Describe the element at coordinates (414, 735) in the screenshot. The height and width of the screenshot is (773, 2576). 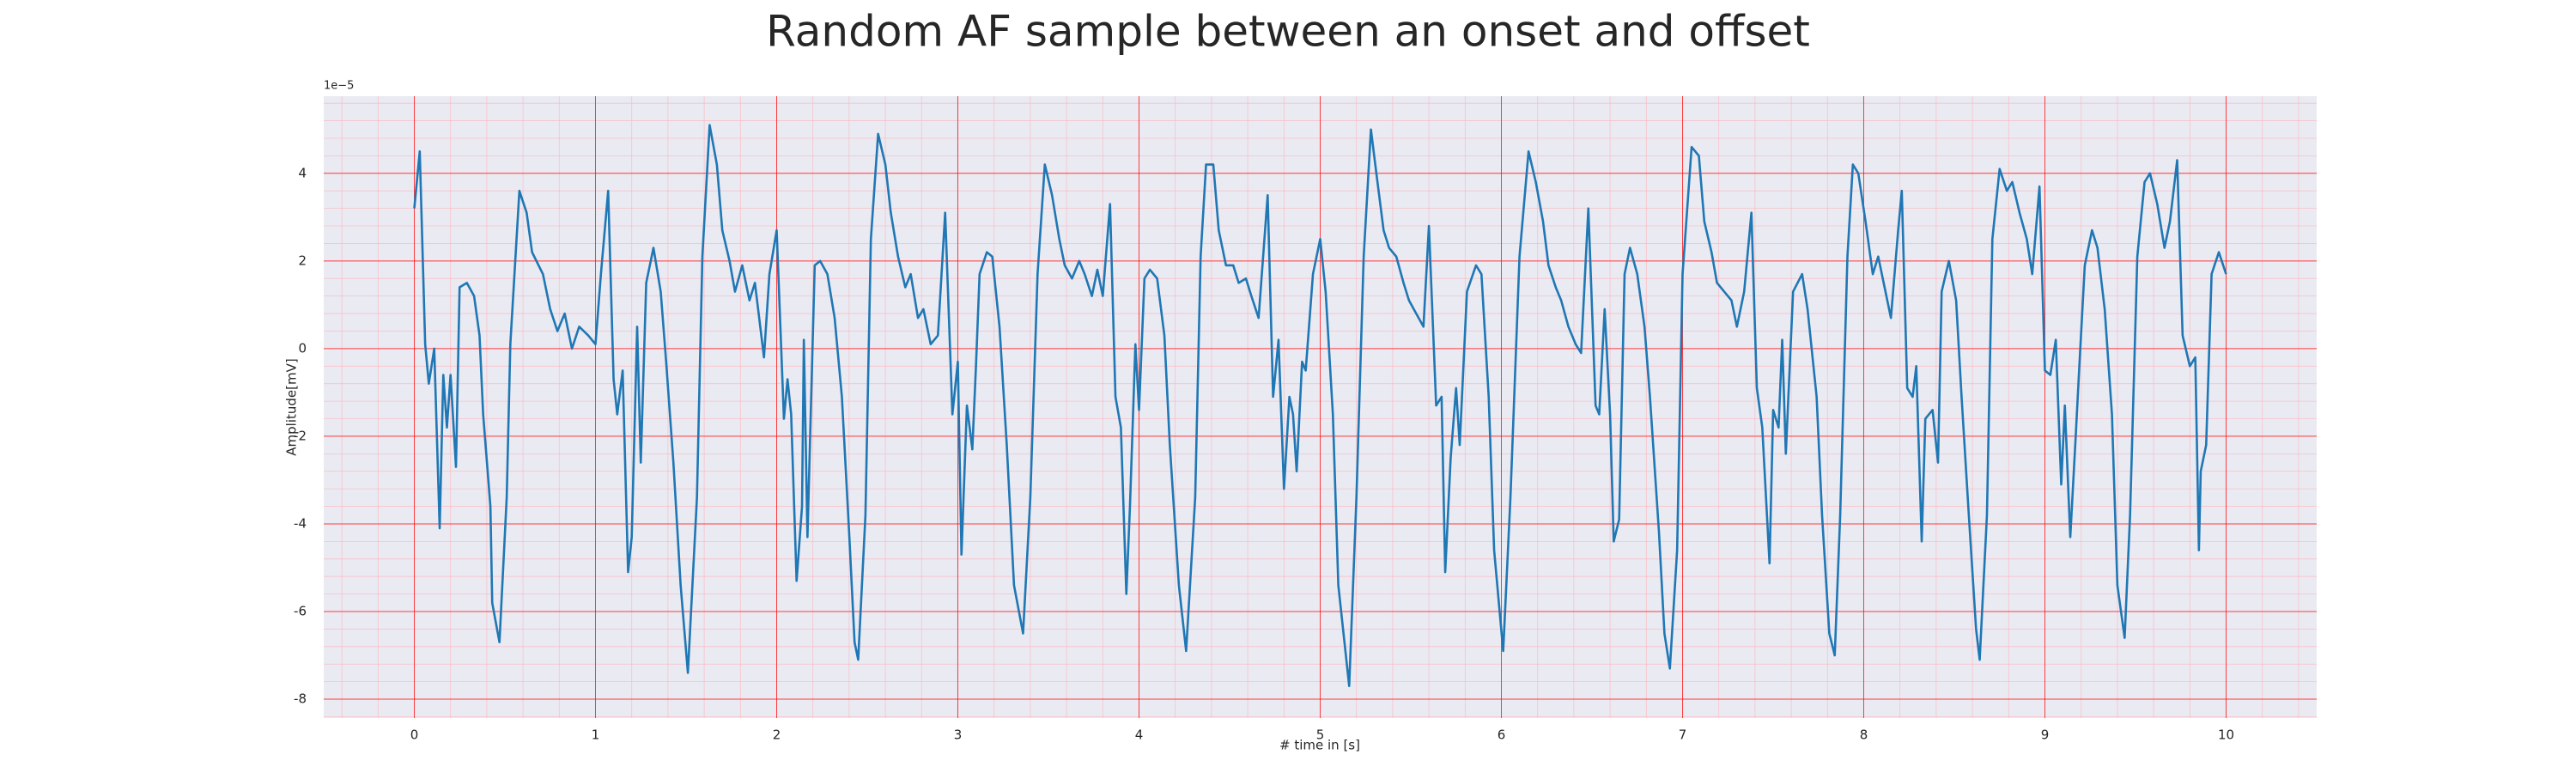
I see `x-tick-label: 0` at that location.